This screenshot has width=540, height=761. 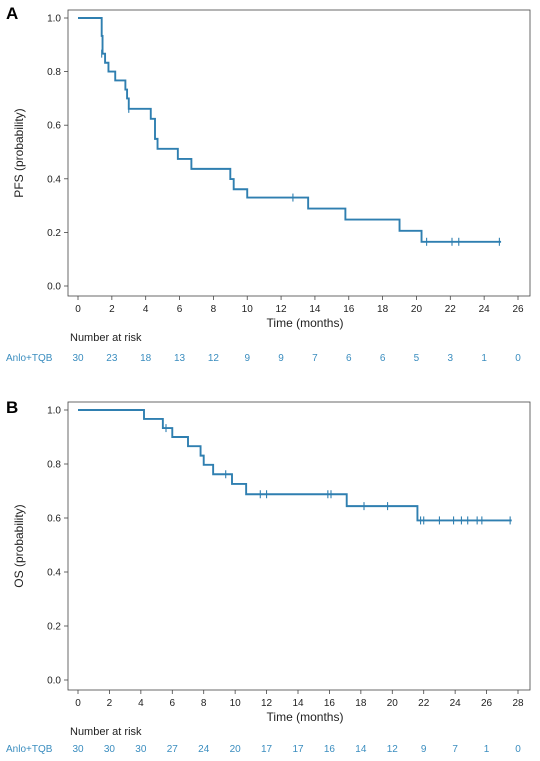 I want to click on os-x-tick-label: 8, so click(x=204, y=703).